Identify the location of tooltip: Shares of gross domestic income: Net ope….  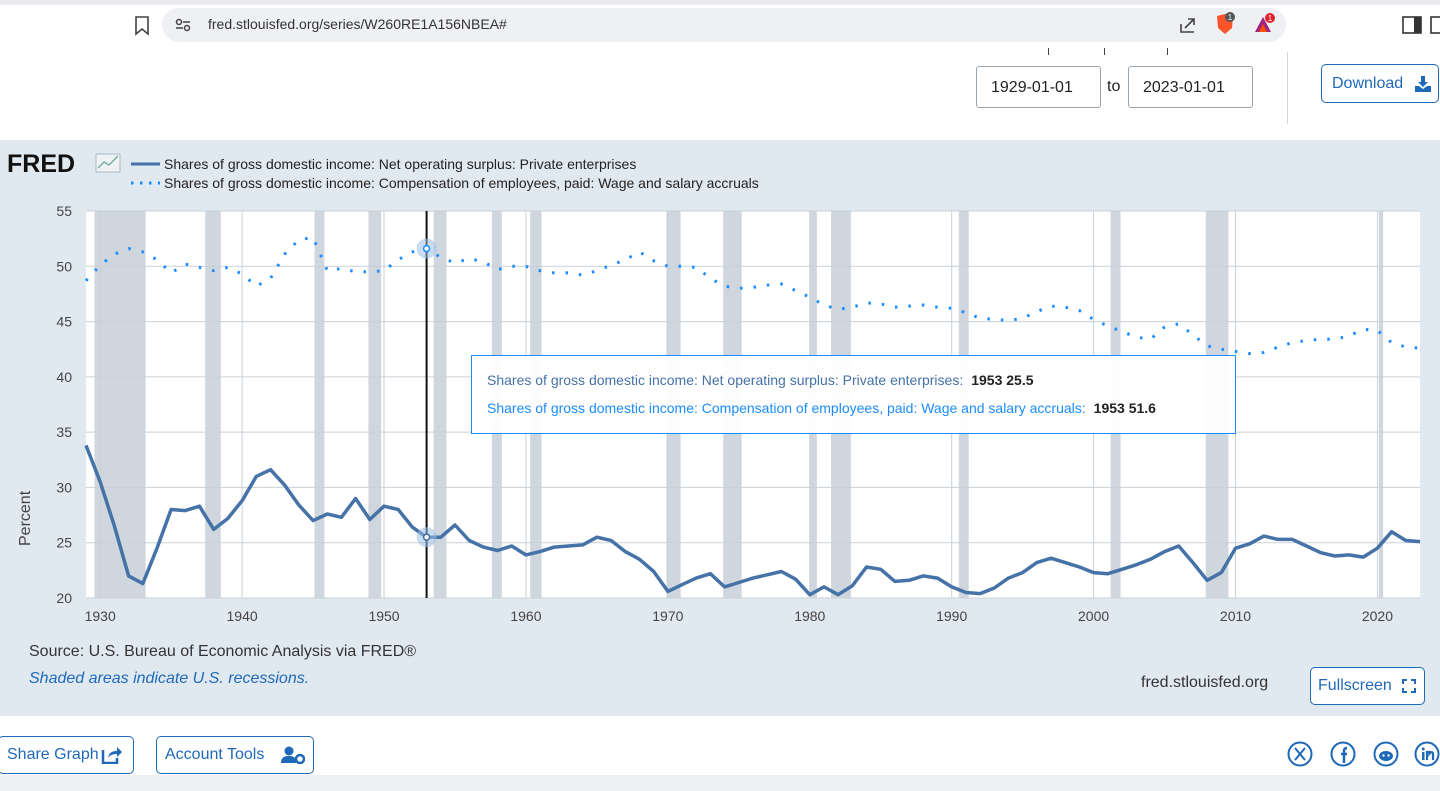
(853, 394).